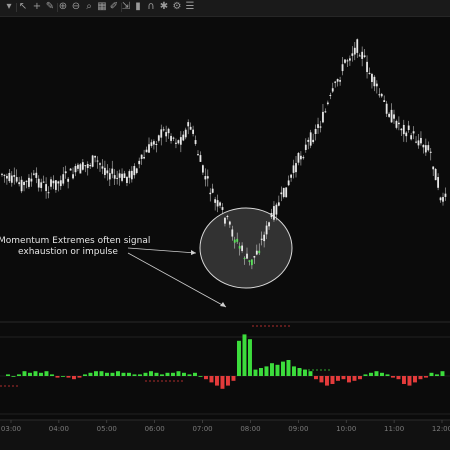 This screenshot has width=450, height=450. What do you see at coordinates (126, 6) in the screenshot?
I see `measure-icon: ⇲` at bounding box center [126, 6].